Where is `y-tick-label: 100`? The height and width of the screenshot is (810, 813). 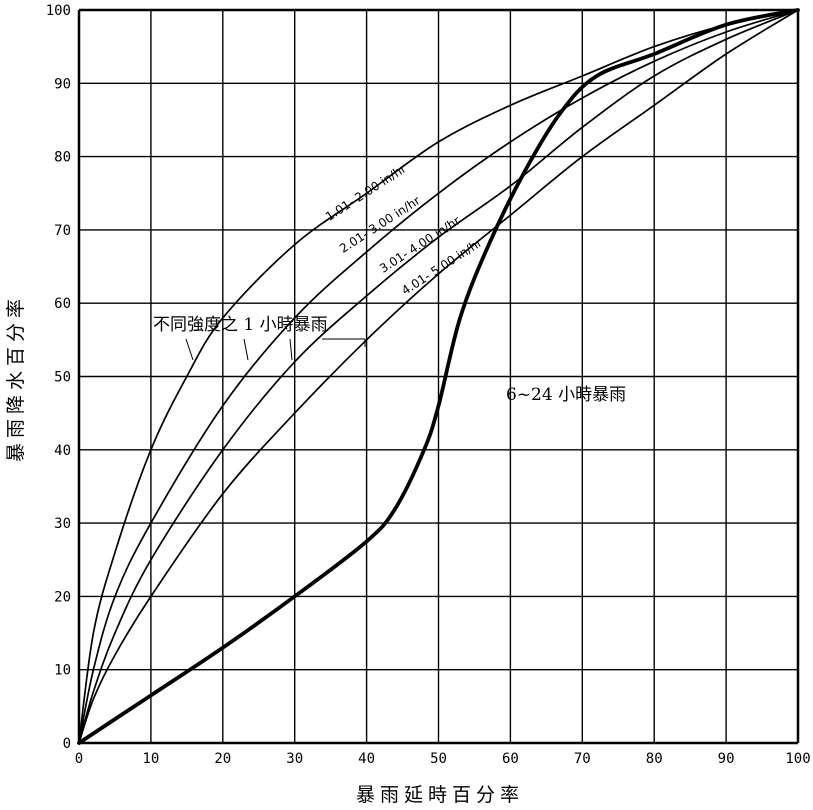 y-tick-label: 100 is located at coordinates (58, 11).